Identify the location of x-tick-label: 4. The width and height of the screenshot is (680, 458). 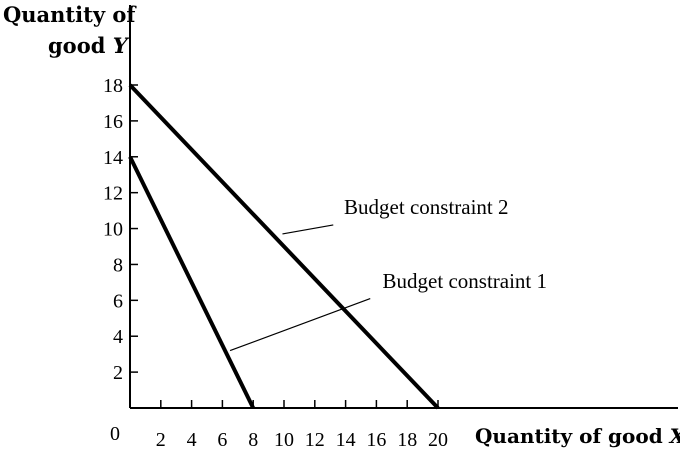
(192, 440).